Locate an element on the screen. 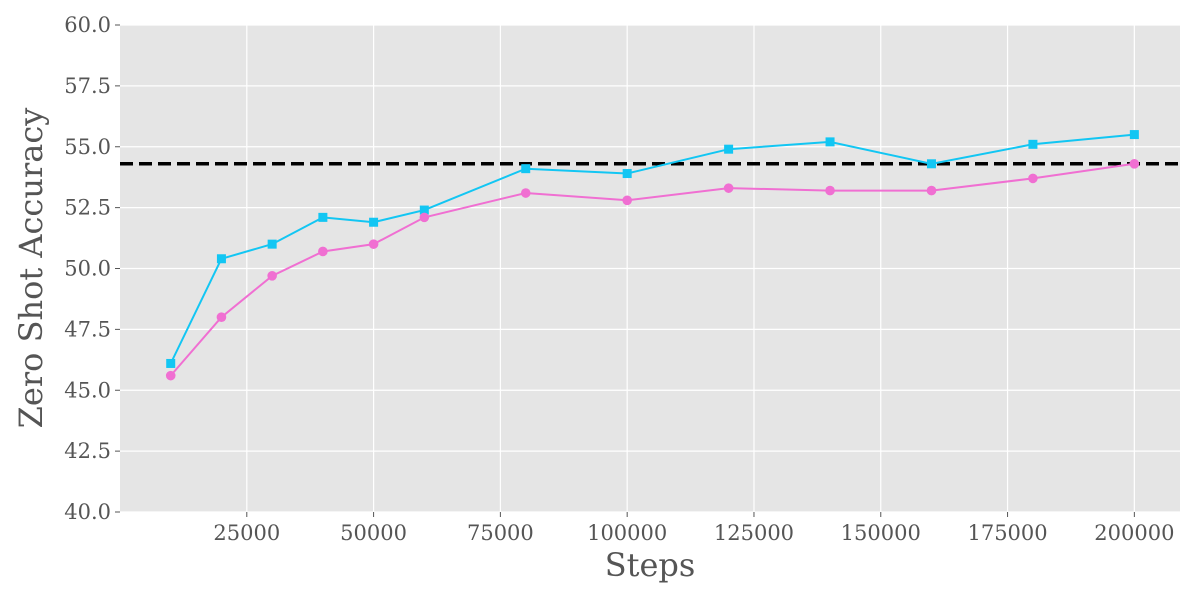 The image size is (1200, 600). x-tick-label: 100000 is located at coordinates (627, 533).